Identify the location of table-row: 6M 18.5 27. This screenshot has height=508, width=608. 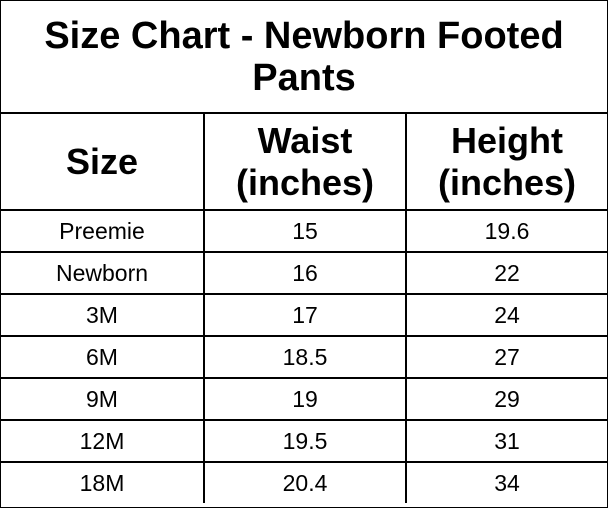
(304, 357).